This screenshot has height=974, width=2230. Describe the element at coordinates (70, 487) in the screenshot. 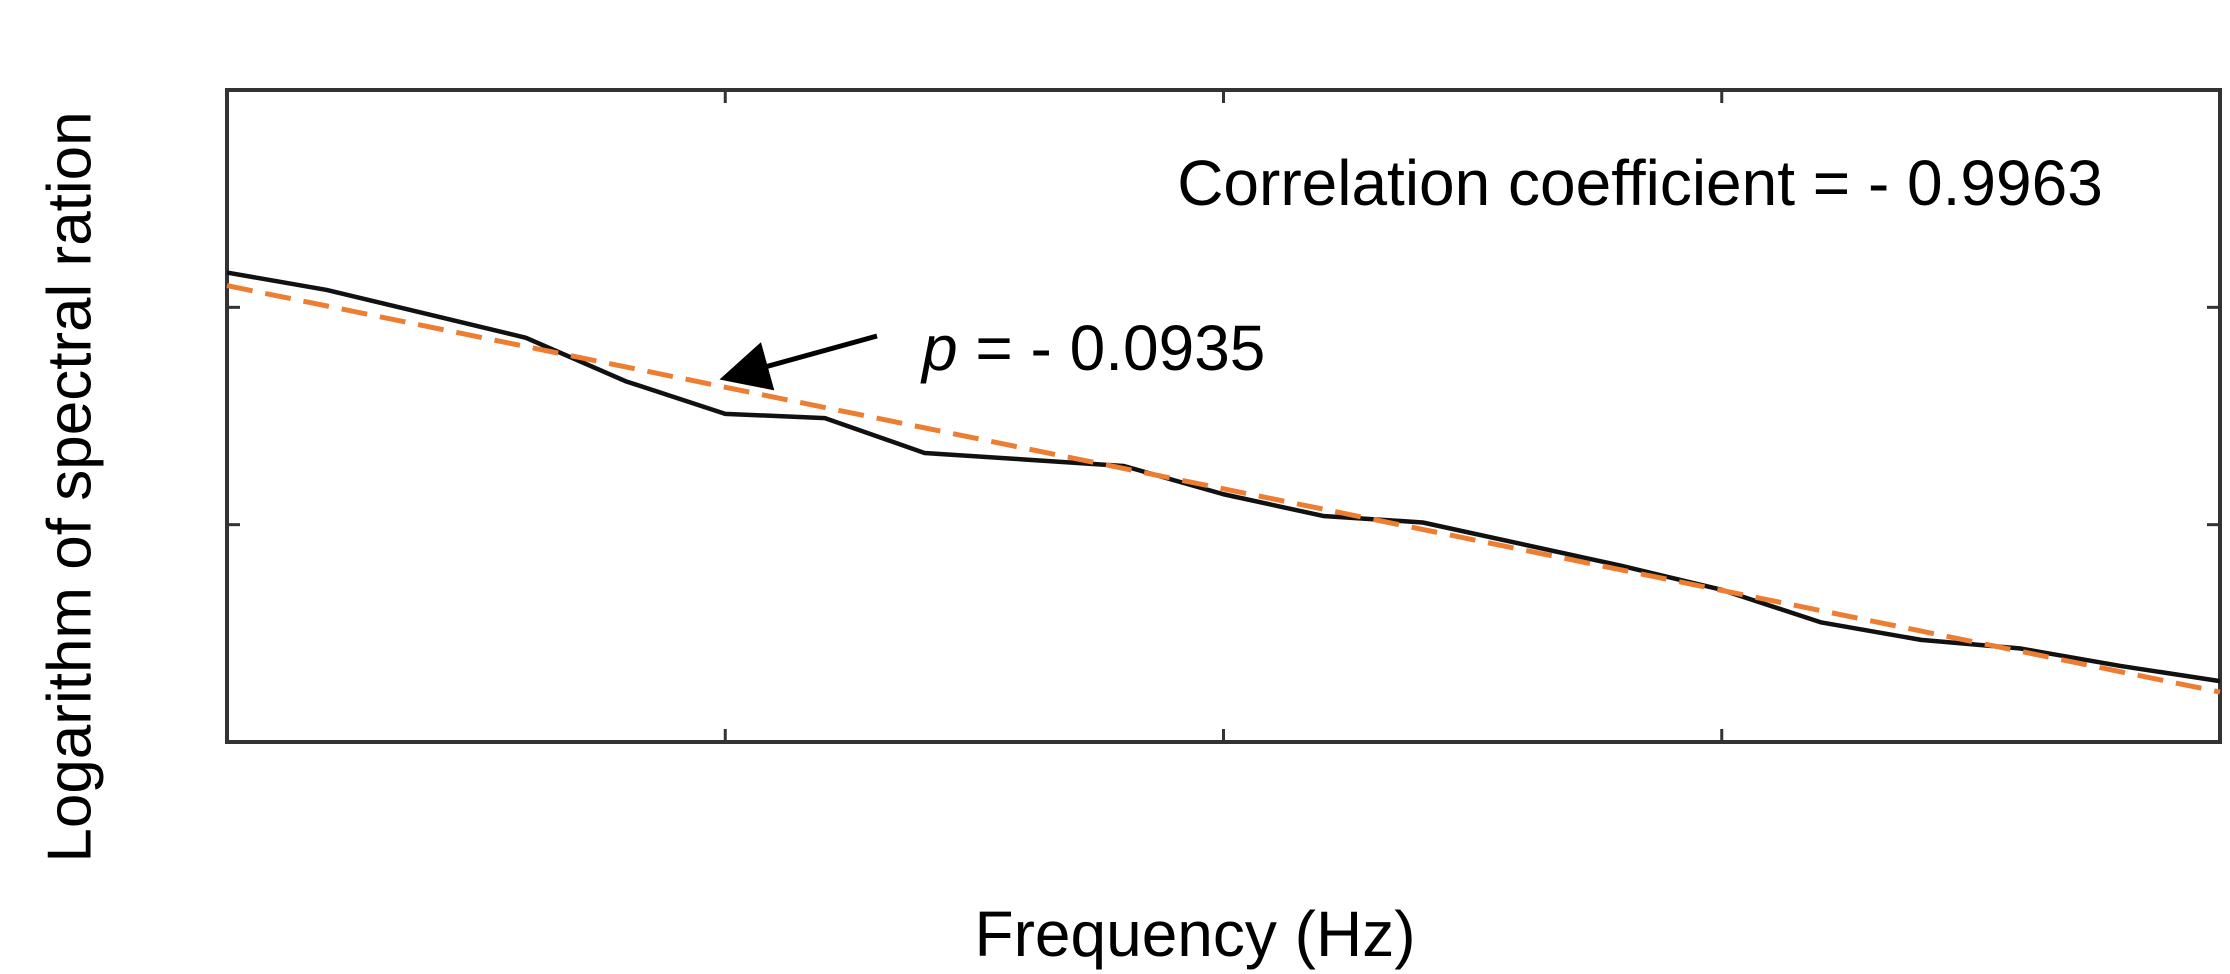

I see `y-axis-label: Logarithm of spectral ration` at that location.